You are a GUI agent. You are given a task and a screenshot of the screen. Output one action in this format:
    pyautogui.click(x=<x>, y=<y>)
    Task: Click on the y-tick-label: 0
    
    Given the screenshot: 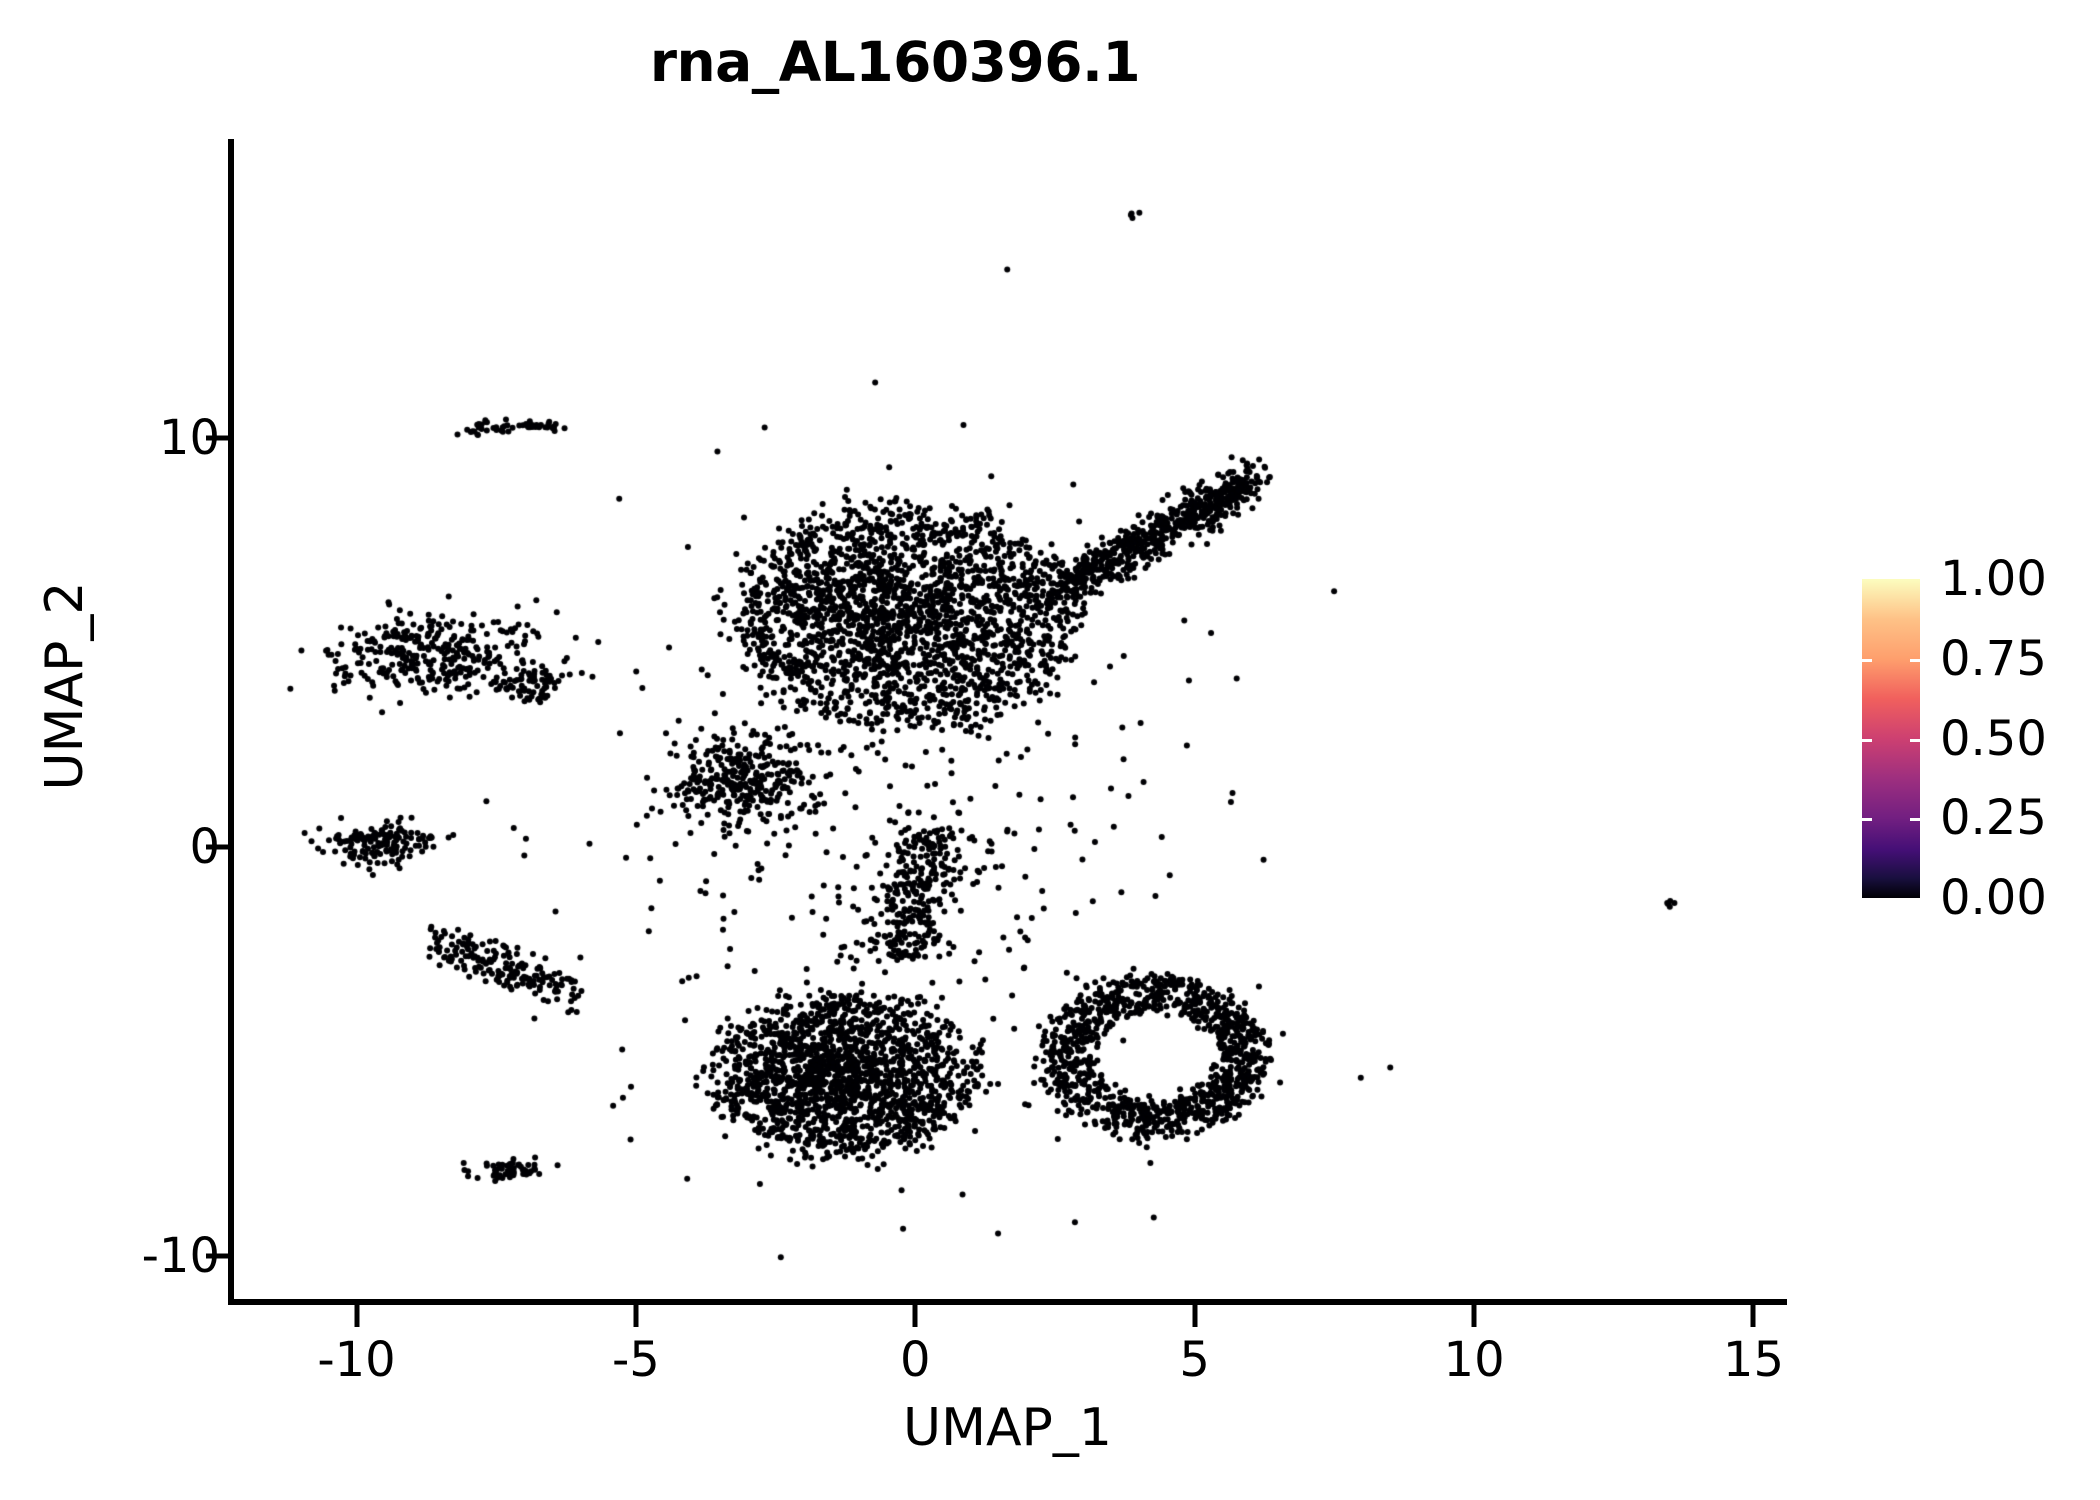 What is the action you would take?
    pyautogui.click(x=204, y=846)
    